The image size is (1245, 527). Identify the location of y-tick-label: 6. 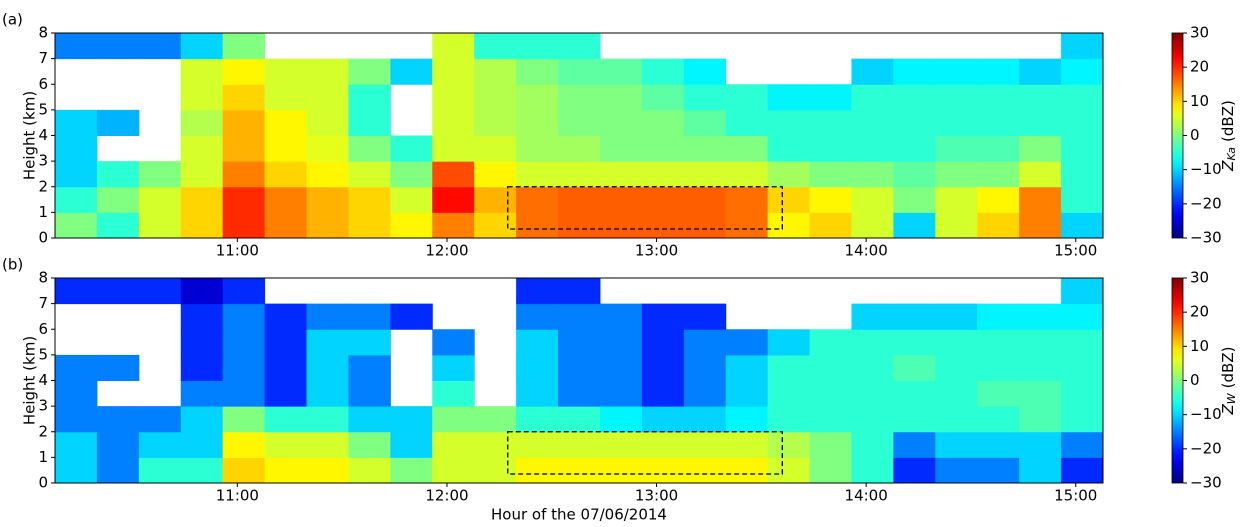
(43, 329).